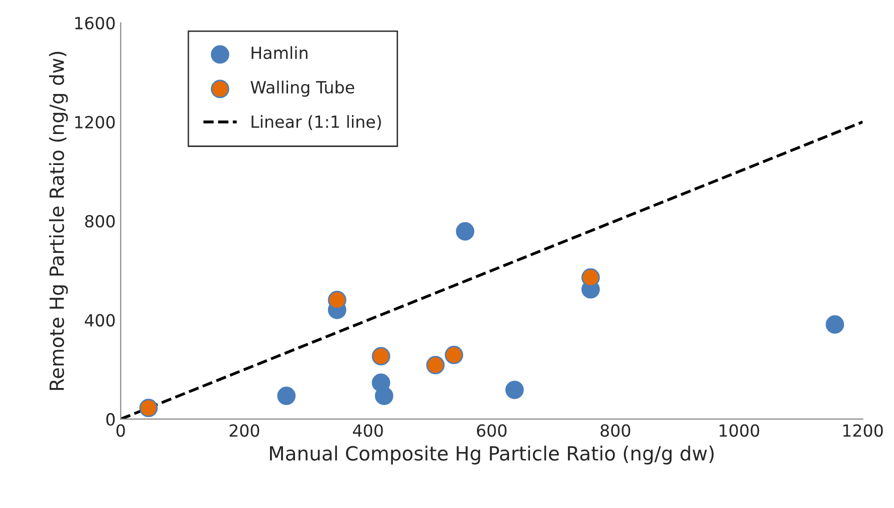  I want to click on y-axis-title: Remote Hg Particle Ratio (ng/g dw), so click(58, 221).